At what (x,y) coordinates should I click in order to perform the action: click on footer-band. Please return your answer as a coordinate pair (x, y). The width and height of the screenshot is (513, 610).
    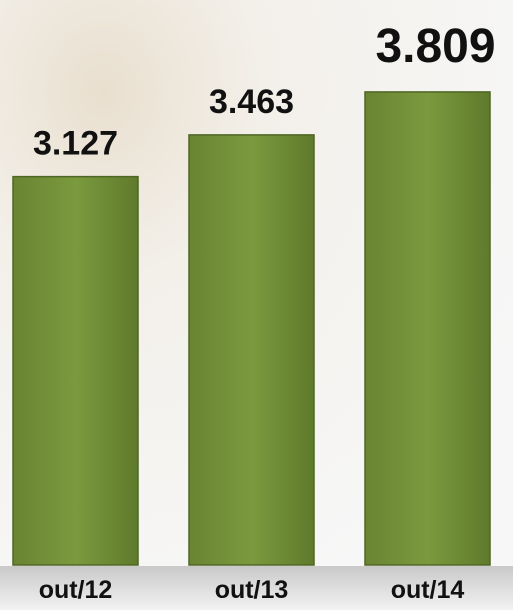
    Looking at the image, I should click on (256, 588).